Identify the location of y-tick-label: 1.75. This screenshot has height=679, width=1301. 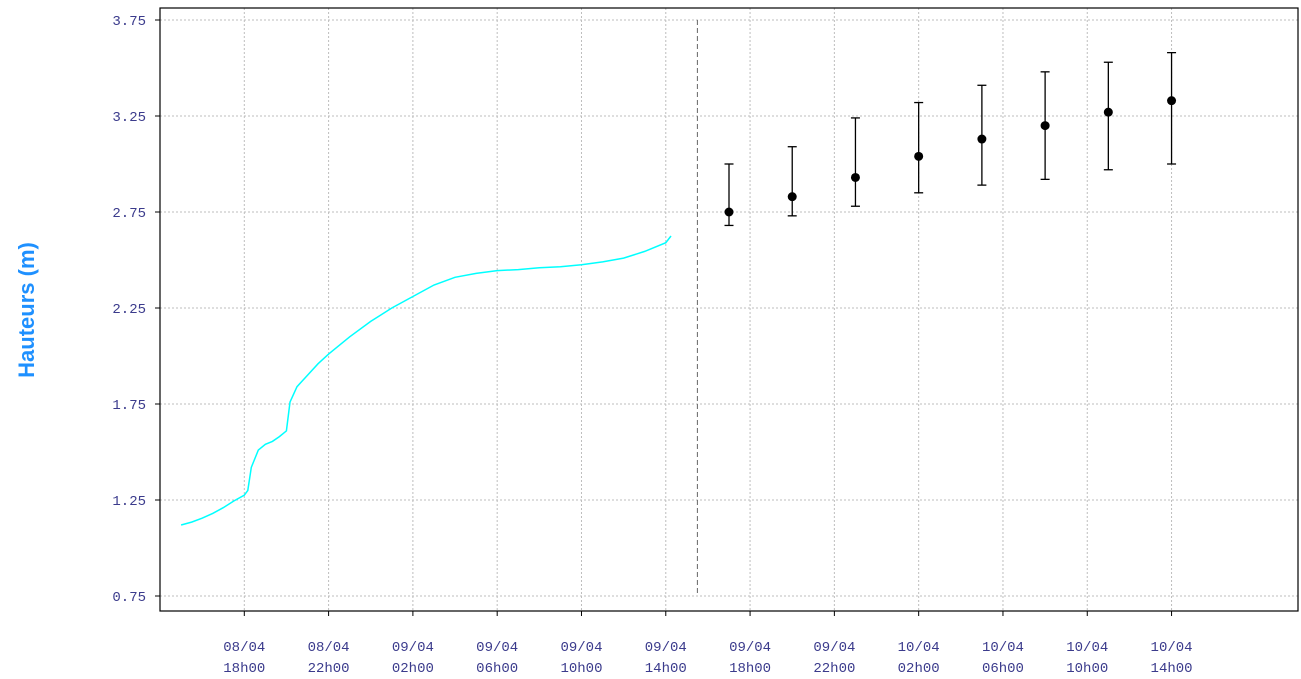
(129, 406).